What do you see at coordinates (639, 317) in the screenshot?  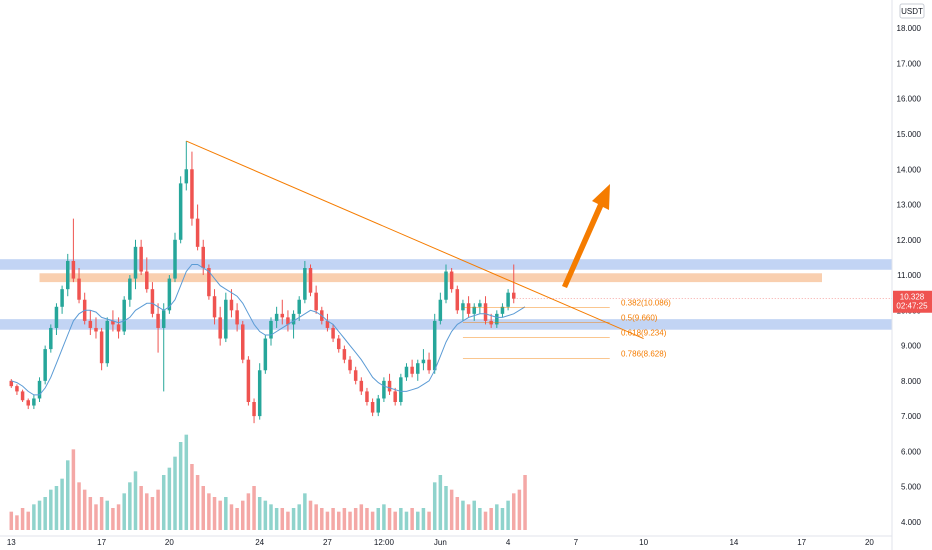 I see `fib-level-label: 0.5(9.660)` at bounding box center [639, 317].